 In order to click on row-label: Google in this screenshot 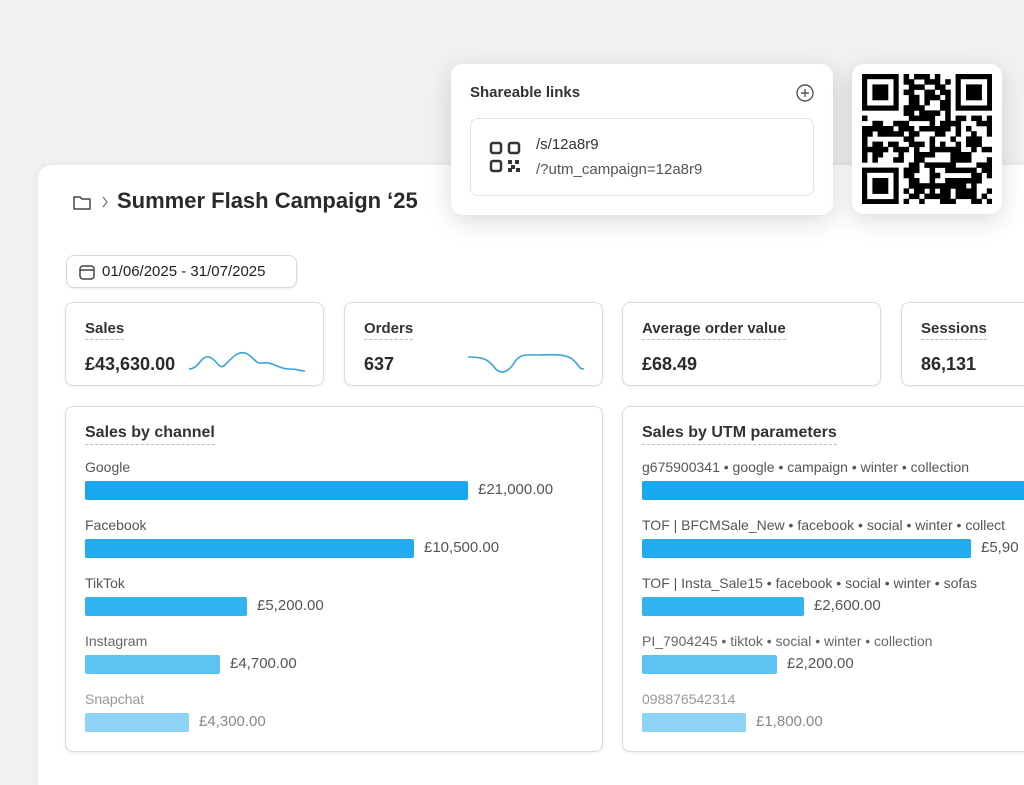, I will do `click(108, 467)`.